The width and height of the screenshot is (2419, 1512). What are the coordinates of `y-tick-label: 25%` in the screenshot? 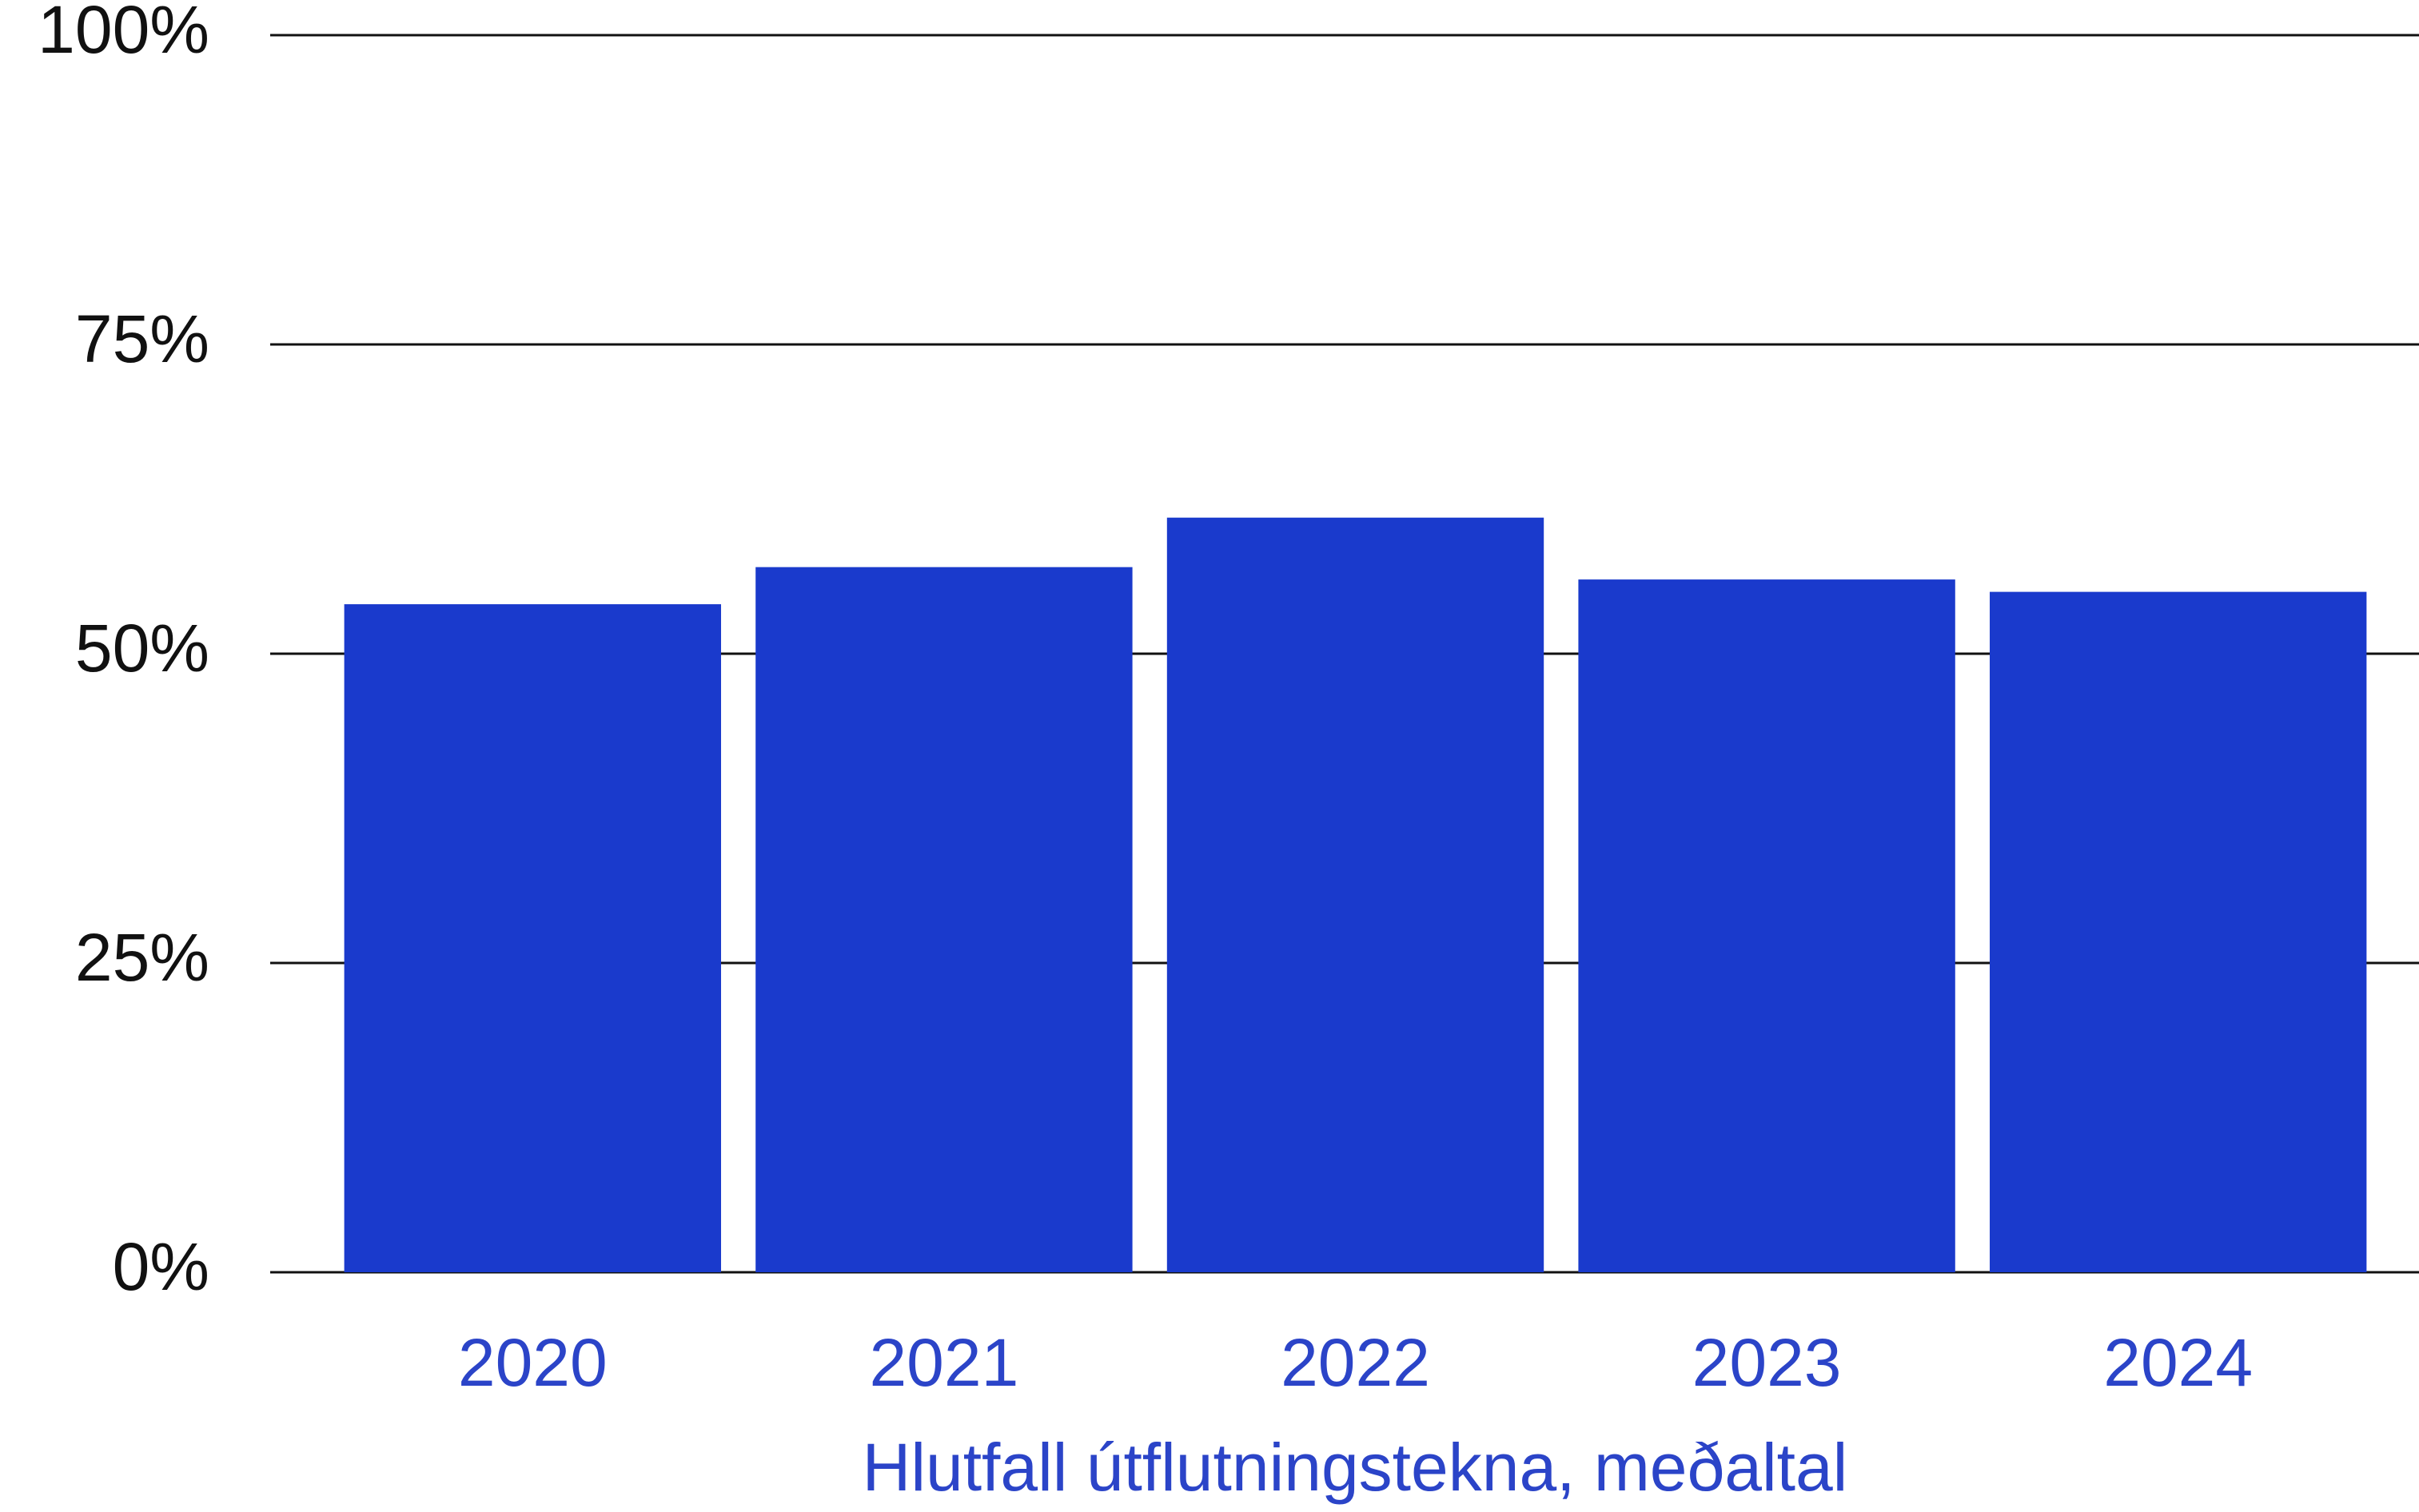 It's located at (142, 957).